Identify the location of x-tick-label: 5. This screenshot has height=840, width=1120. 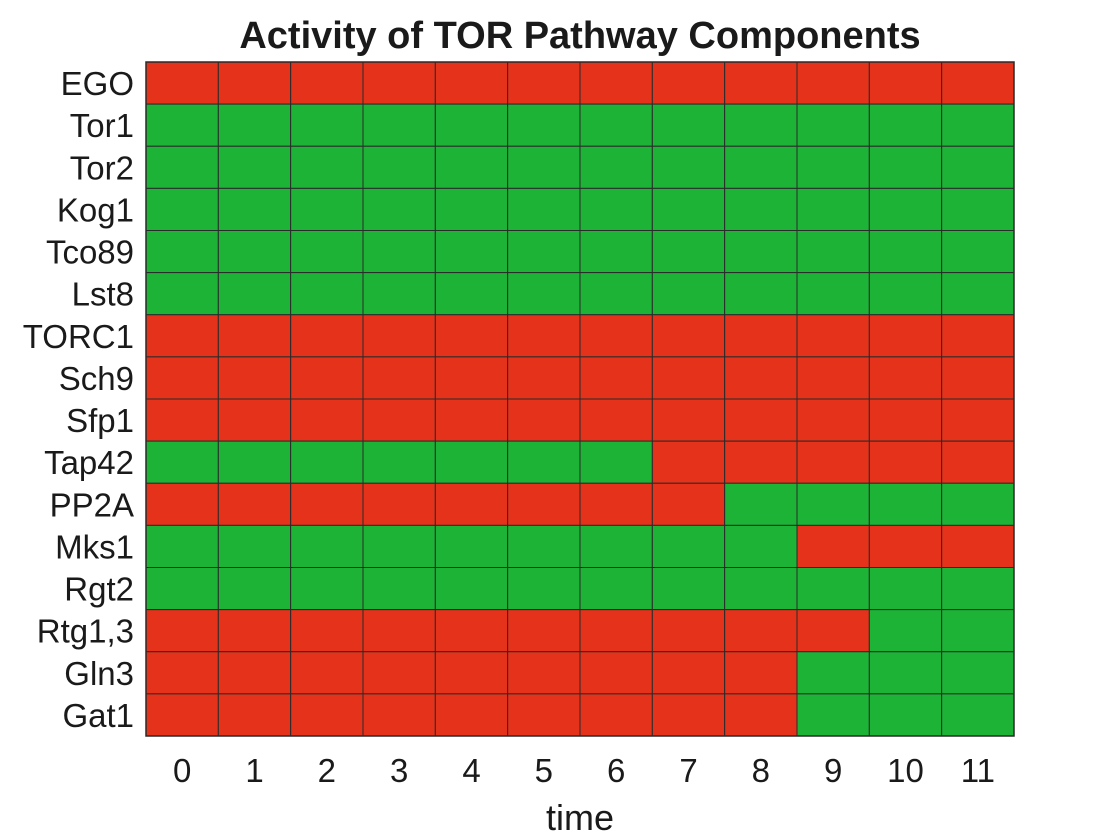
(544, 770).